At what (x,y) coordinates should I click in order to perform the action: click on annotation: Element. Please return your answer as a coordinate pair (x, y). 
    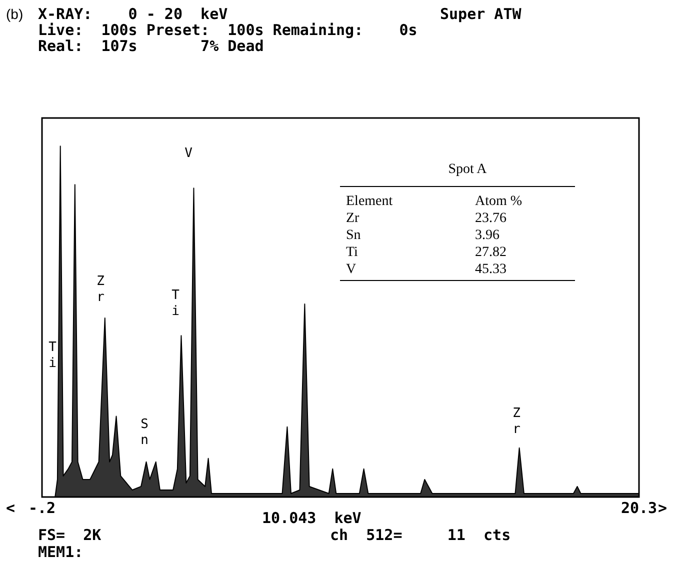
    Looking at the image, I should click on (369, 201).